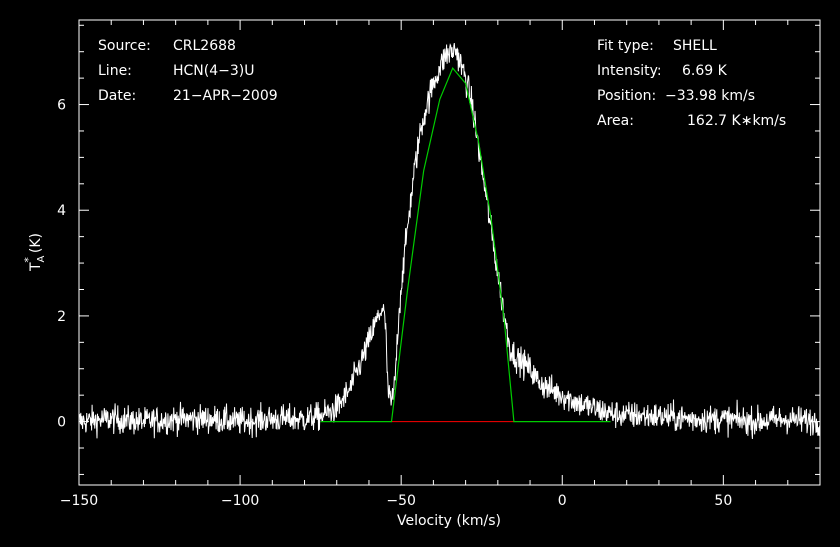 This screenshot has width=840, height=547. What do you see at coordinates (36, 243) in the screenshot?
I see `y-axis-label-unit: (K)` at bounding box center [36, 243].